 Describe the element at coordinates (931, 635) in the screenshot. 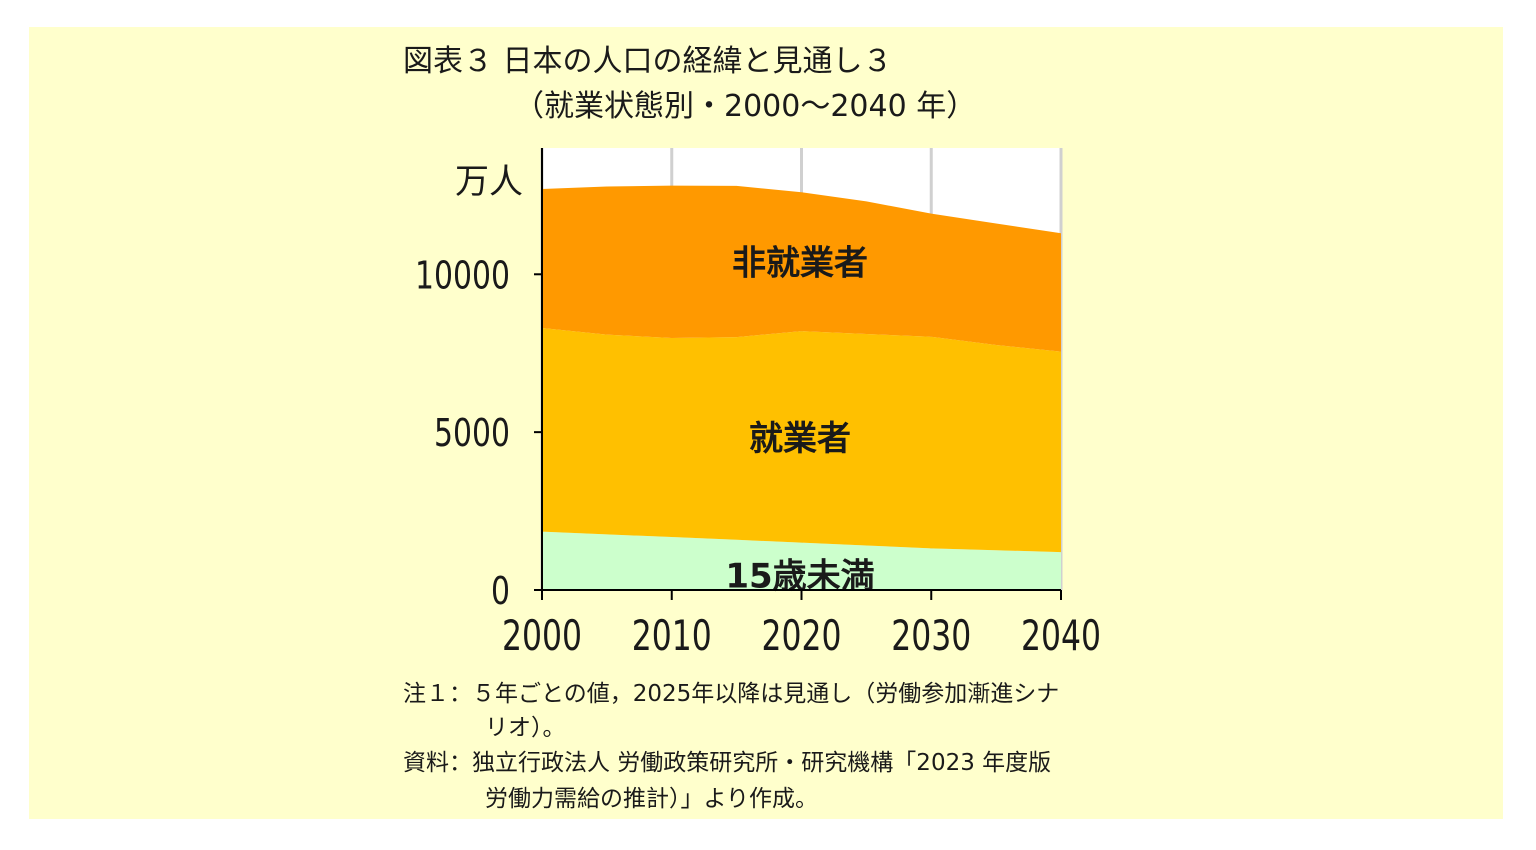

I see `x-tick-label-2030: 2030` at that location.